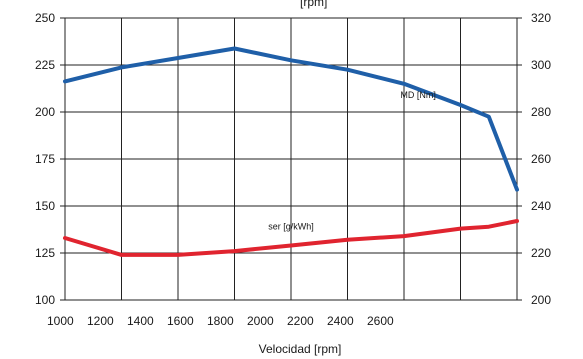 This screenshot has height=359, width=583. Describe the element at coordinates (541, 206) in the screenshot. I see `right-tick-label: 240` at that location.